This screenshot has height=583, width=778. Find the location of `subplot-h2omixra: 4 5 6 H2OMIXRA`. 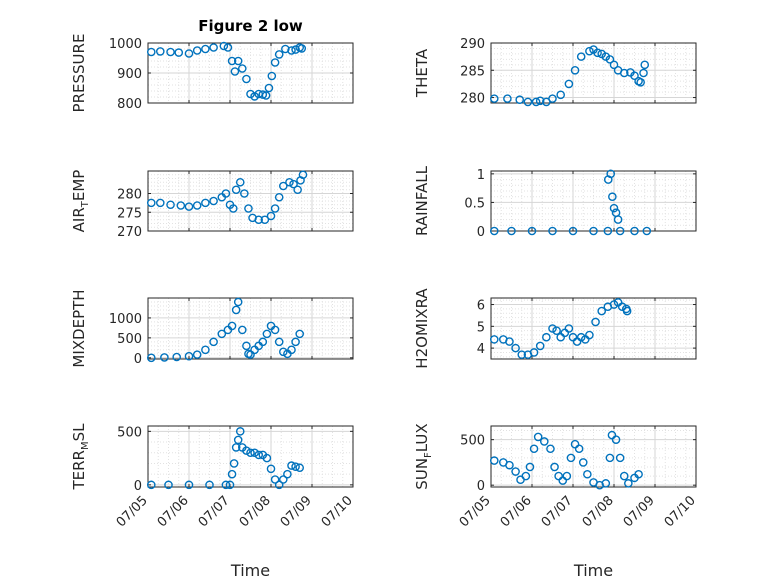

subplot-h2omixra: 4 5 6 H2OMIXRA is located at coordinates (555, 328).